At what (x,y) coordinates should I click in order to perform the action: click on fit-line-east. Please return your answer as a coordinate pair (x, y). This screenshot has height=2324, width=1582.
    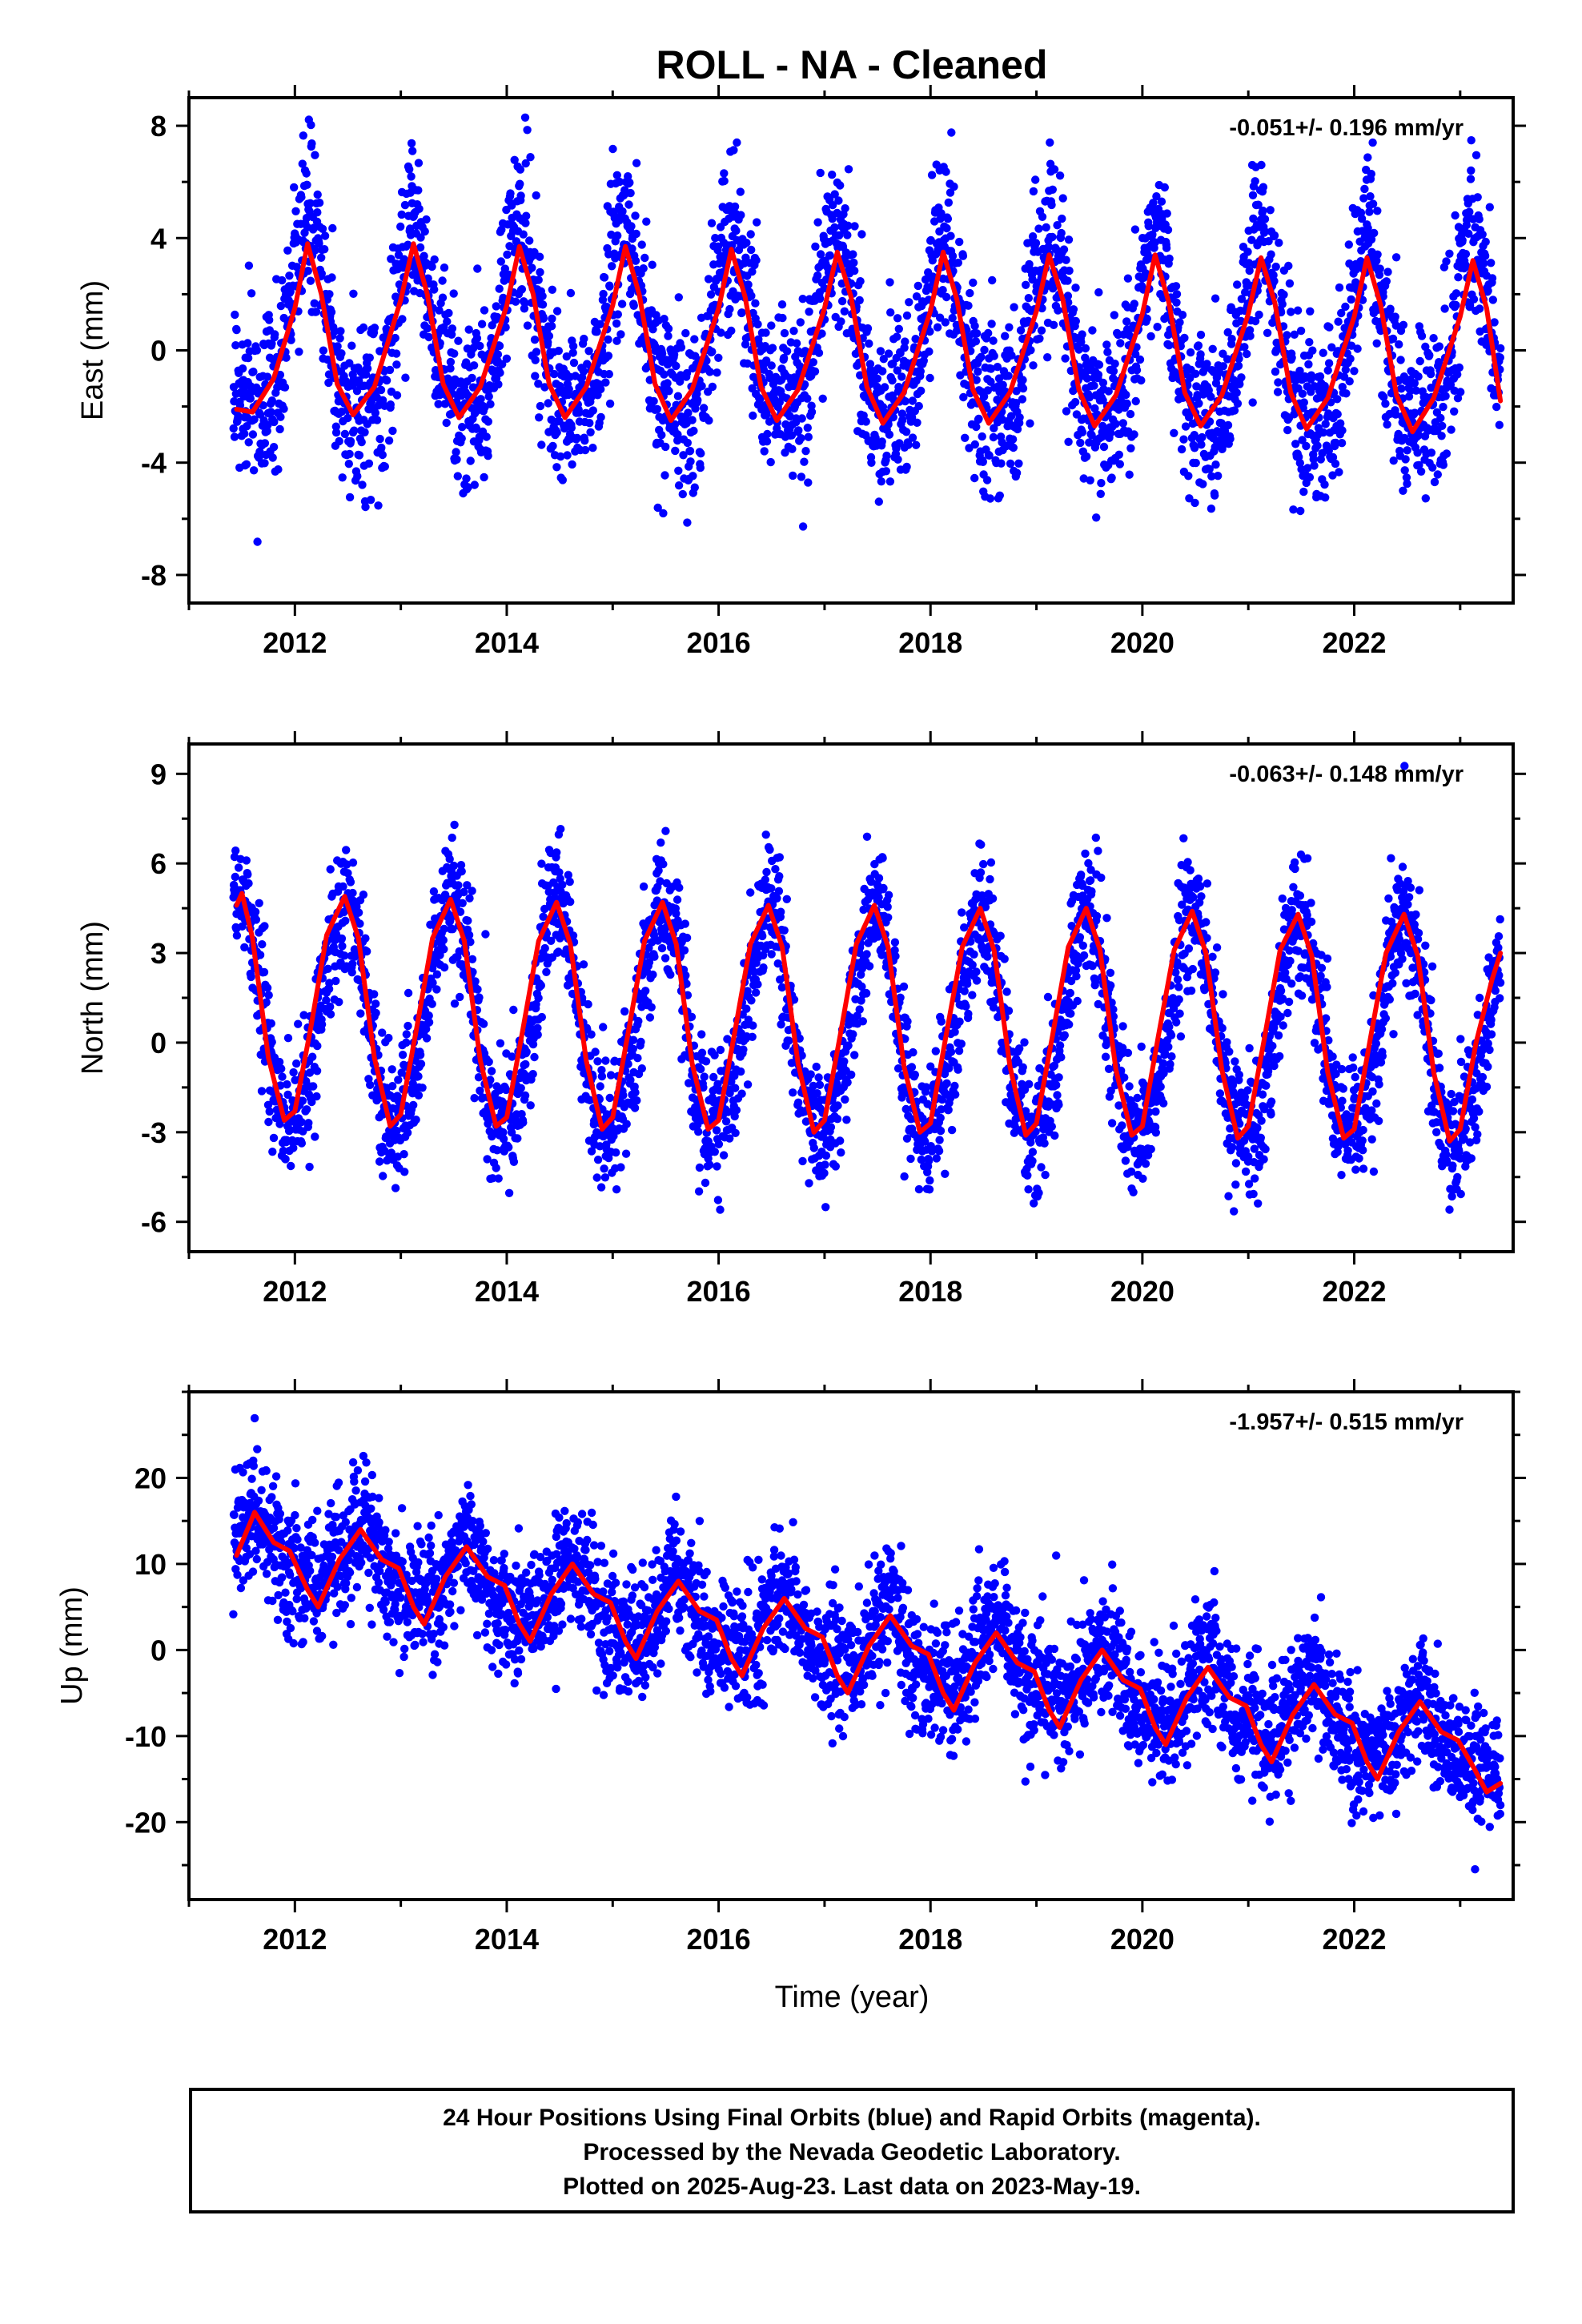
    Looking at the image, I should click on (869, 338).